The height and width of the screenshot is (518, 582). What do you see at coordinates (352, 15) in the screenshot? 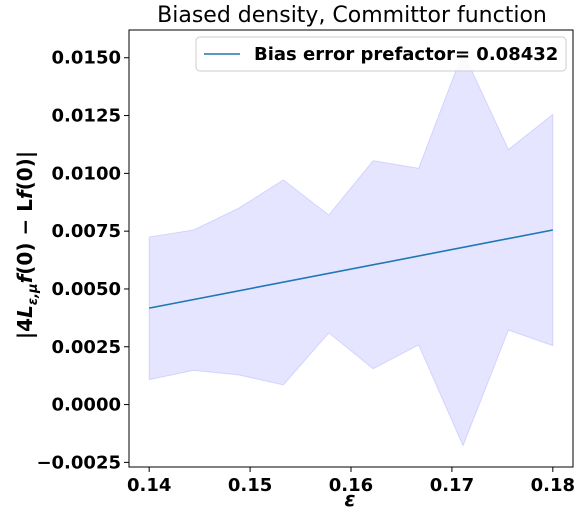
I see `chart-title: Biased density, Committor function` at bounding box center [352, 15].